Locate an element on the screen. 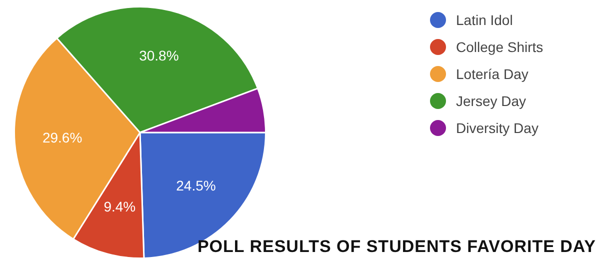  data-label: 30.8% is located at coordinates (159, 56).